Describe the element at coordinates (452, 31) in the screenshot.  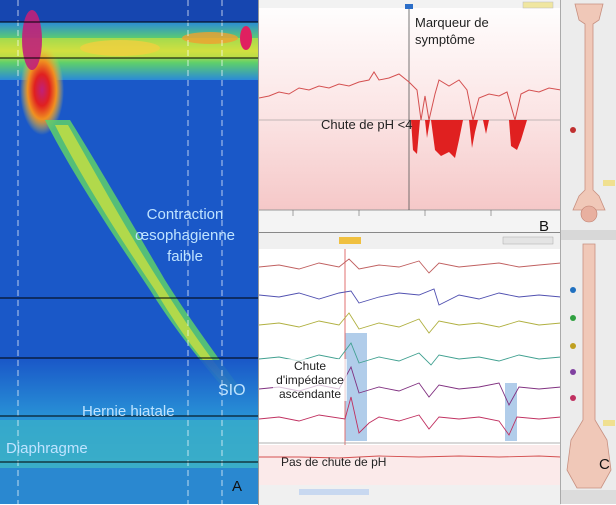
I see `label-marqueur-symptome: Marqueur de symptôme` at that location.